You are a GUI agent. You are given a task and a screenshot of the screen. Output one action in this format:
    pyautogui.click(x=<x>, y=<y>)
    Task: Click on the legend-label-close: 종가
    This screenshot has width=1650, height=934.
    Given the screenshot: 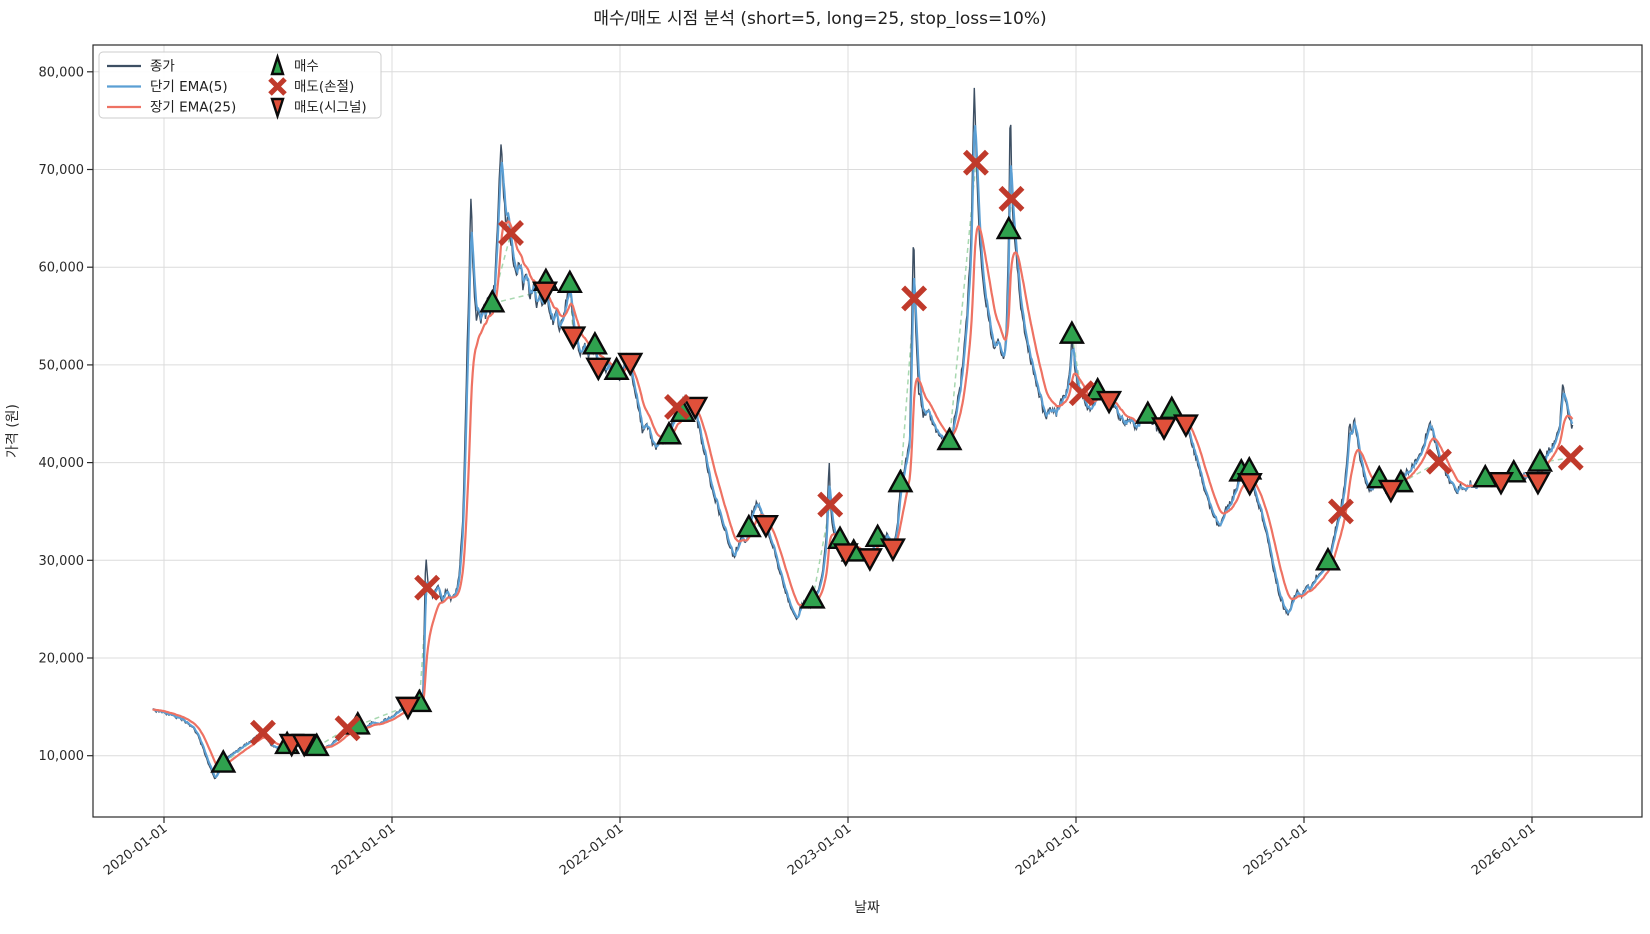 What is the action you would take?
    pyautogui.click(x=162, y=67)
    